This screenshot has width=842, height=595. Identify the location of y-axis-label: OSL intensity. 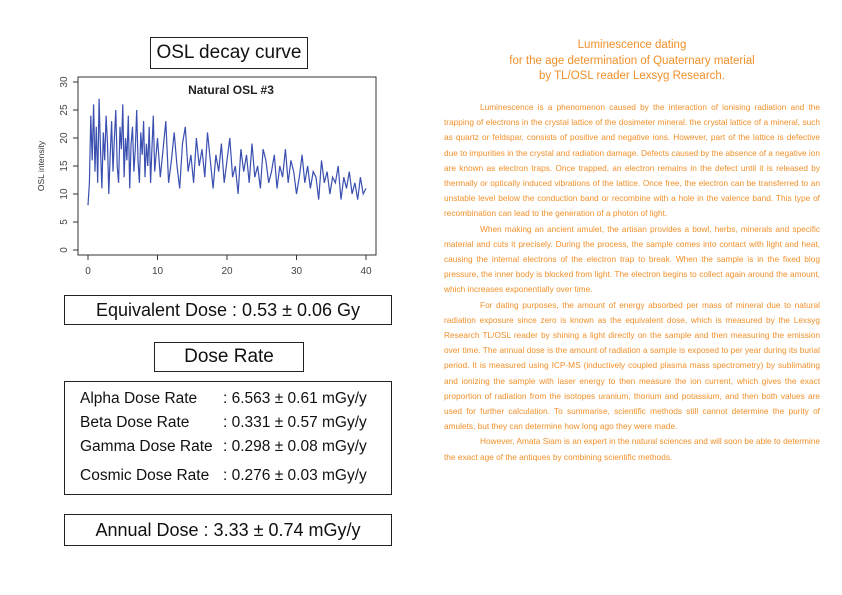
(41, 165).